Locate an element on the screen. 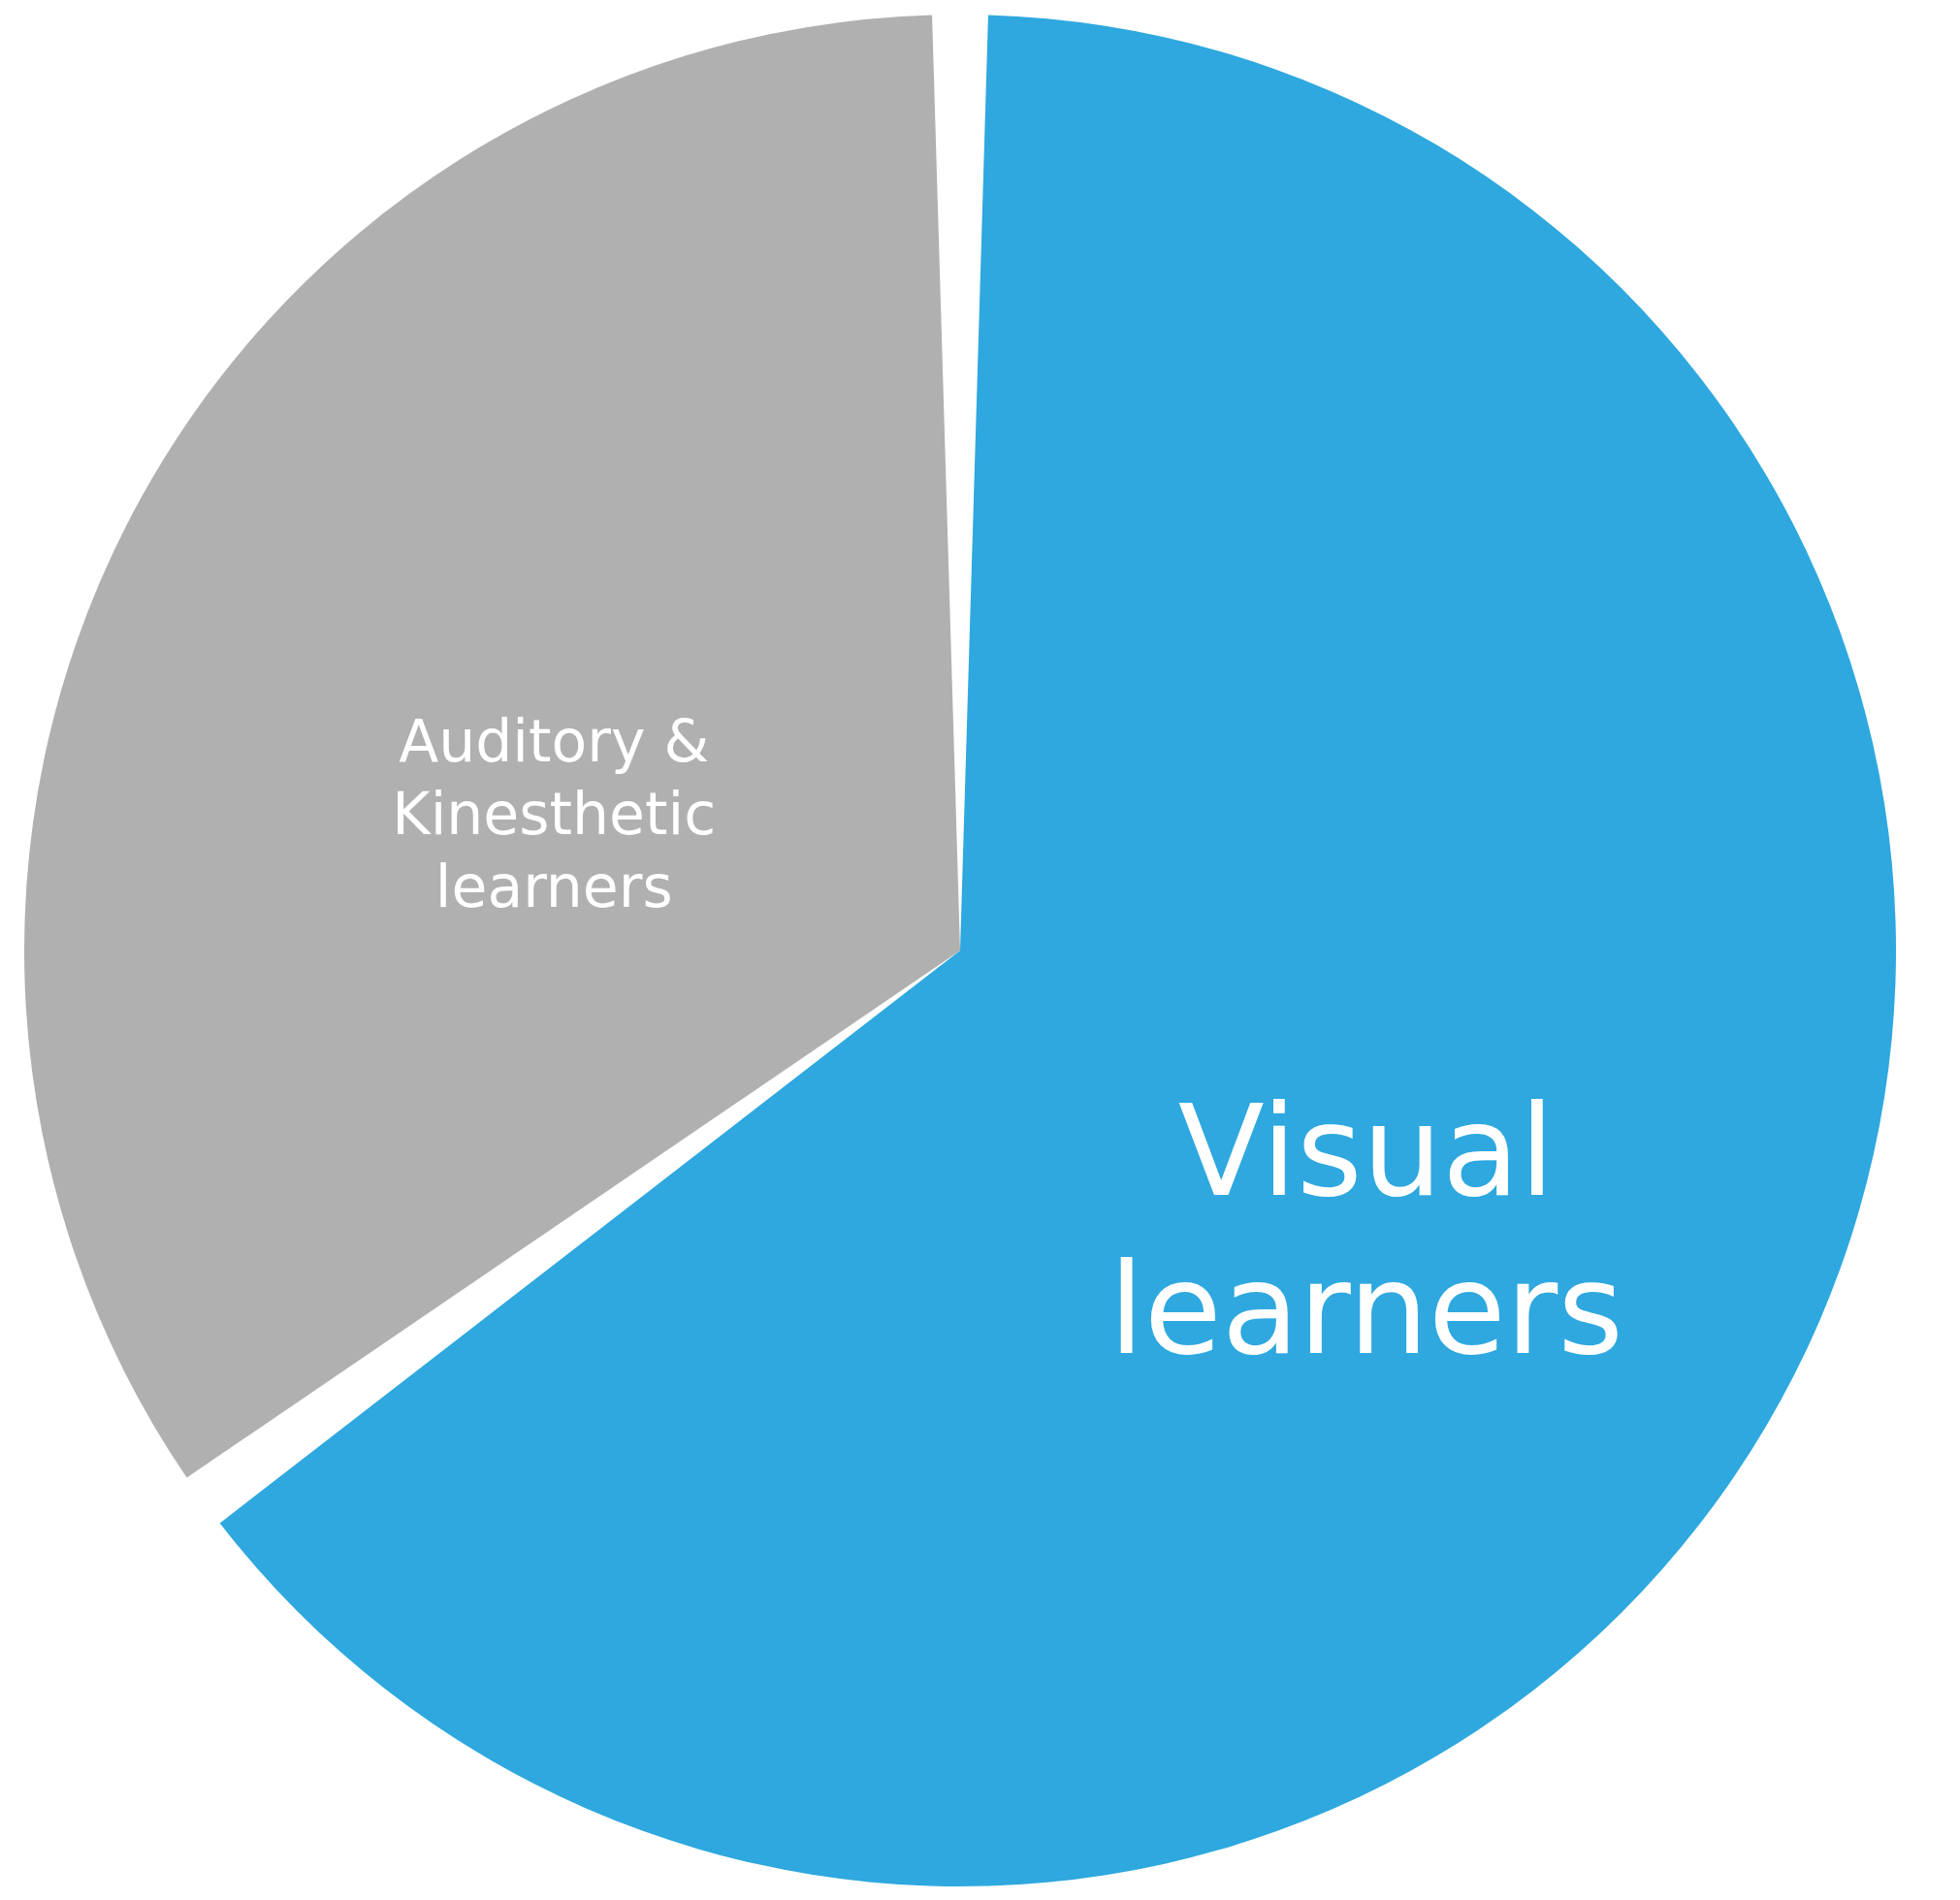 This screenshot has width=1960, height=1900. slice-label: Visual learners is located at coordinates (1366, 1231).